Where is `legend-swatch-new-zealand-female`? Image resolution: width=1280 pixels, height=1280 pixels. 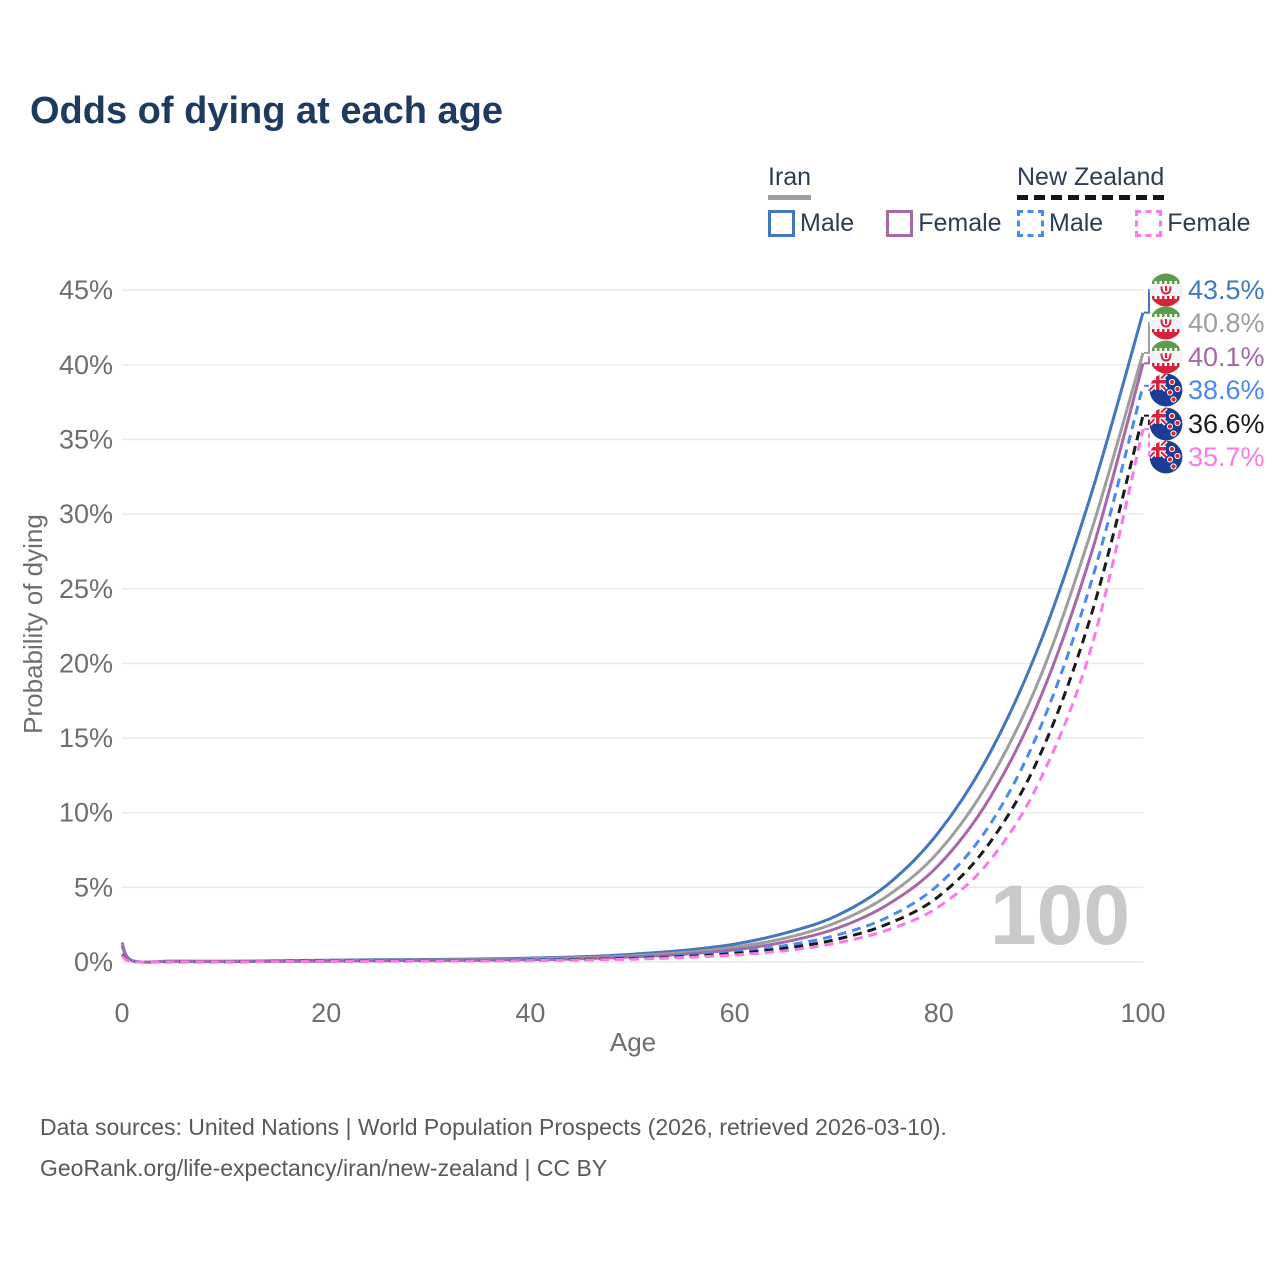 legend-swatch-new-zealand-female is located at coordinates (1149, 223).